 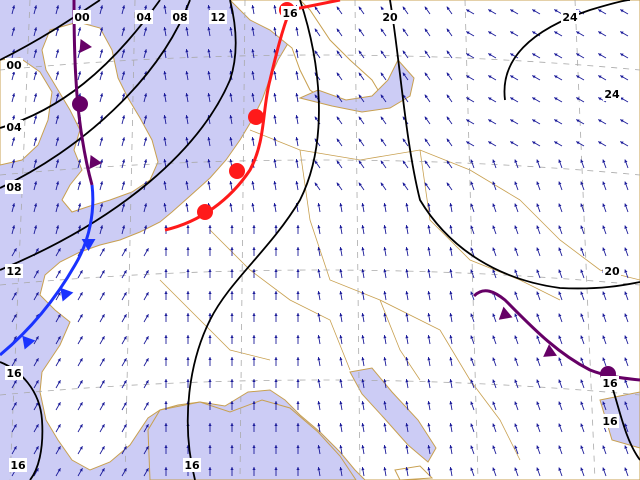 What do you see at coordinates (505, 313) in the screenshot?
I see `occluded-front-triangle` at bounding box center [505, 313].